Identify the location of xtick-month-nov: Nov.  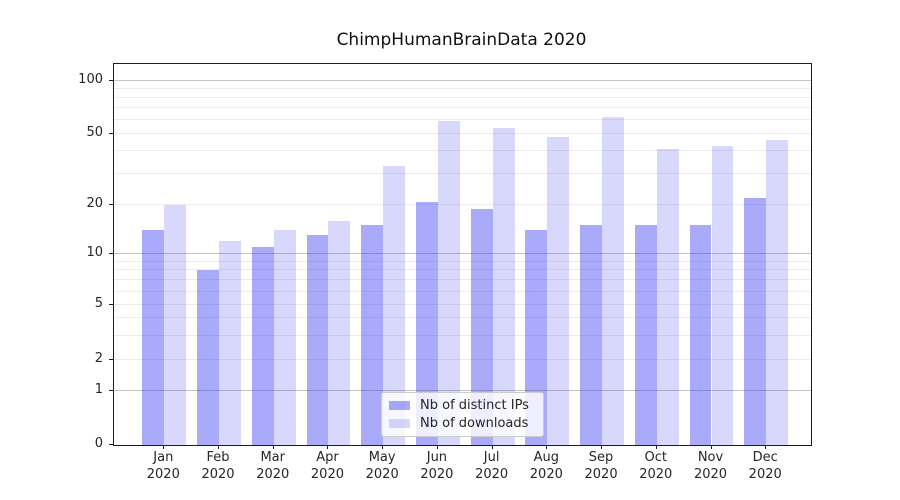
(710, 457).